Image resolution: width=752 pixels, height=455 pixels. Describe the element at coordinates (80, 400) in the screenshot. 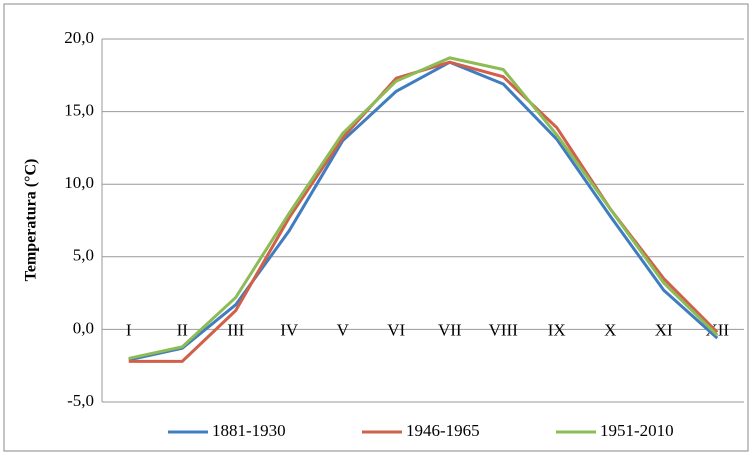

I see `y-tick-label: -5,0` at that location.